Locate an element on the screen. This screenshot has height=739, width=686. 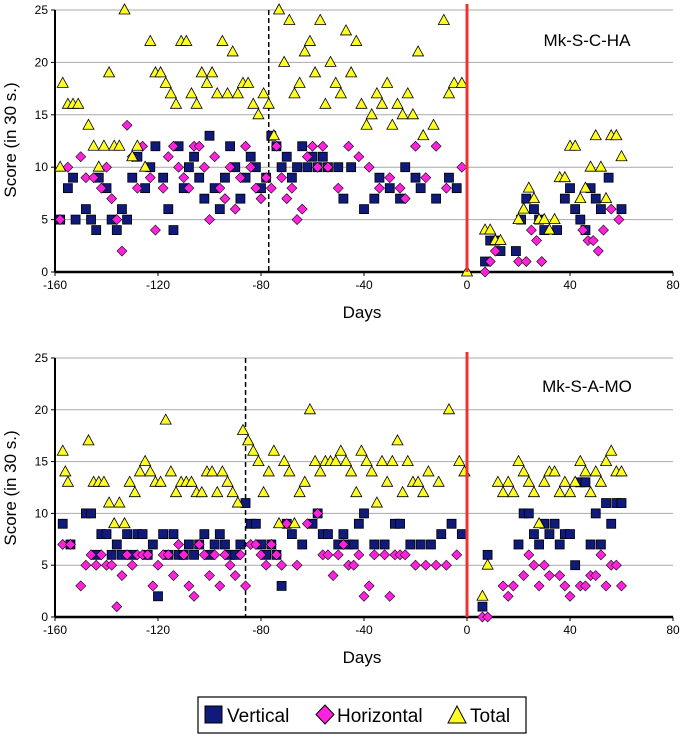
x-tick-label: -120 is located at coordinates (158, 285).